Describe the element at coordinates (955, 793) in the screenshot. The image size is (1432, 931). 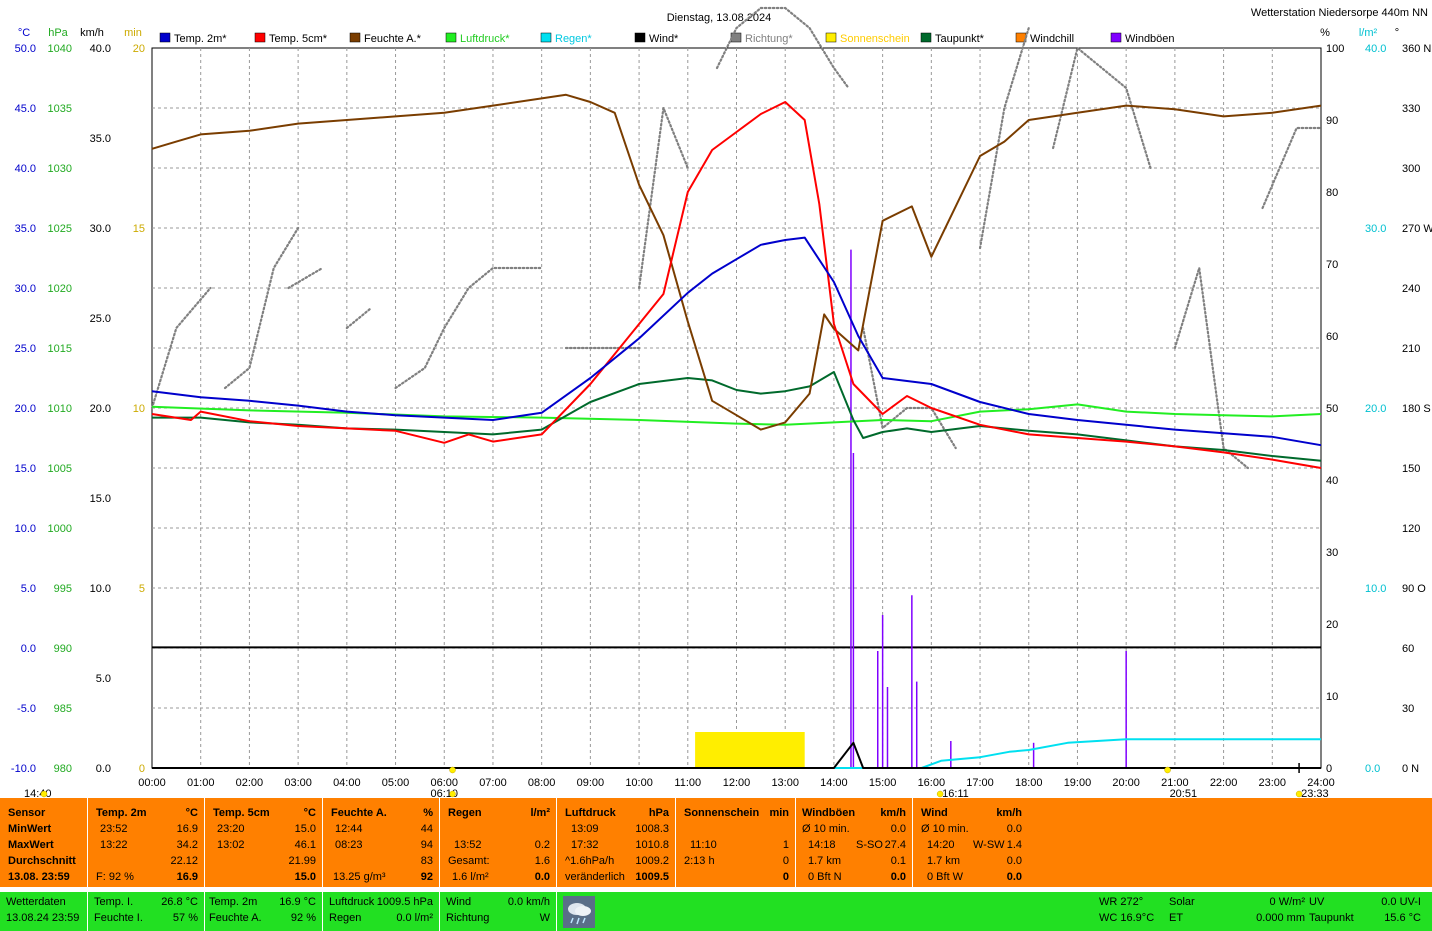
I see `midtime-marker: 16:11` at that location.